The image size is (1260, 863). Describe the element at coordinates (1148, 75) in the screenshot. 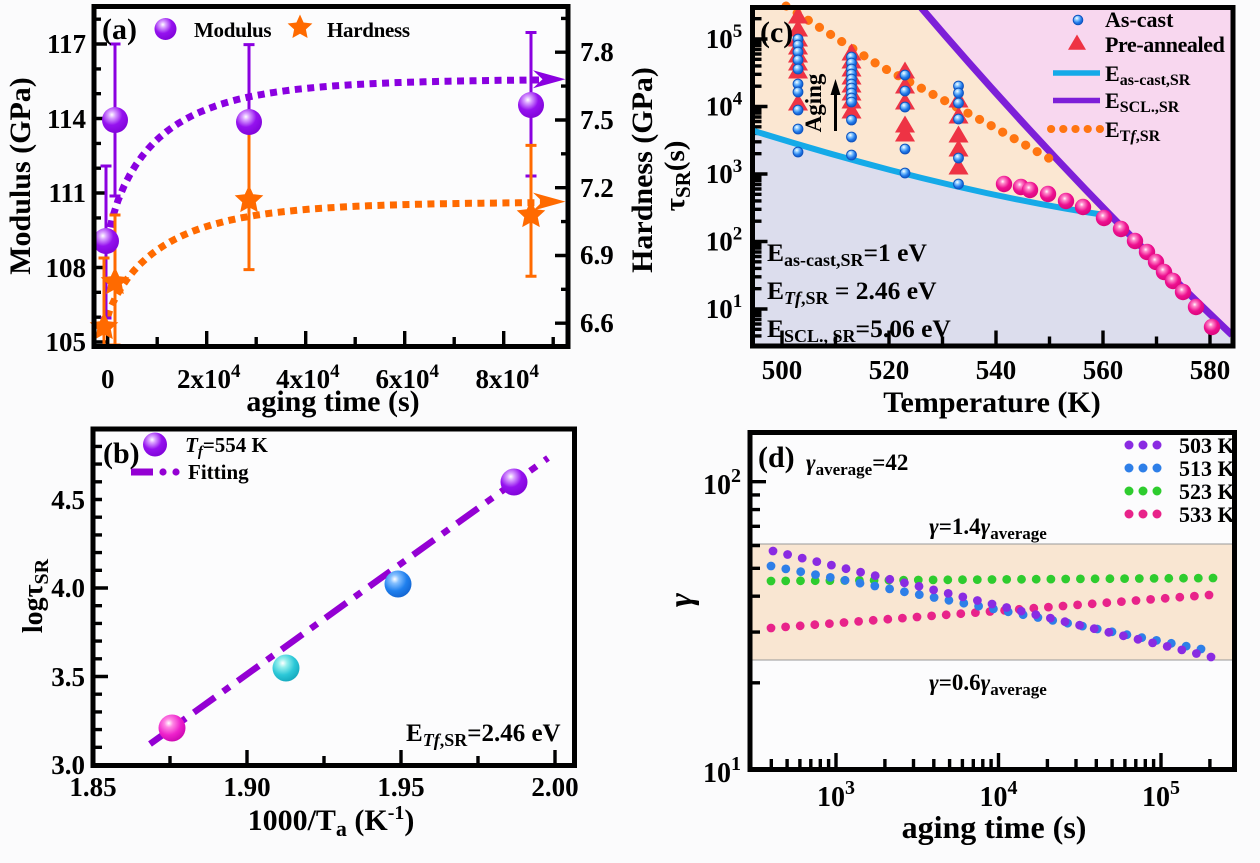

I see `svg-text: Eas-cast,SR` at that location.